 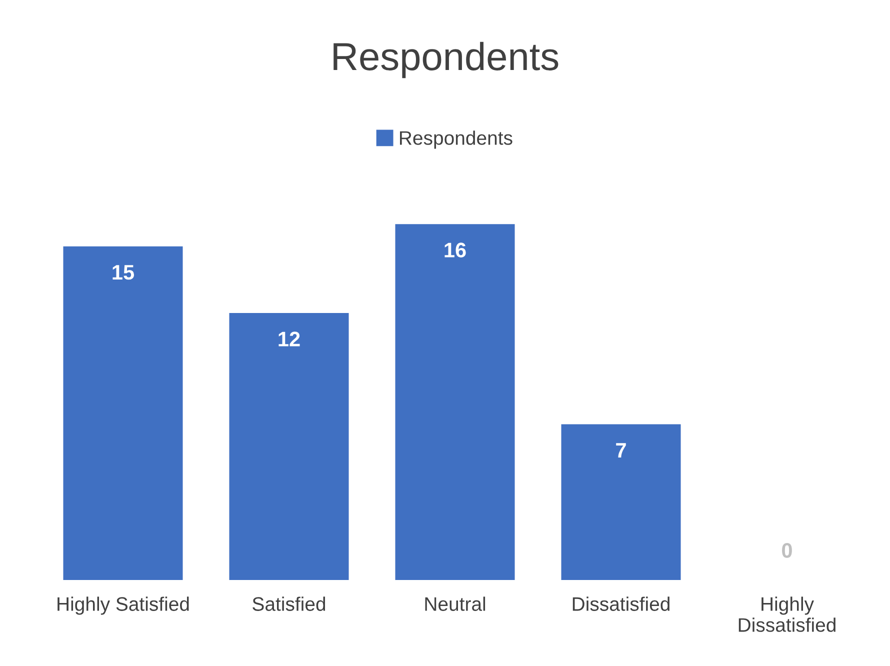 What do you see at coordinates (289, 603) in the screenshot?
I see `x-tick-label: Satisfied` at bounding box center [289, 603].